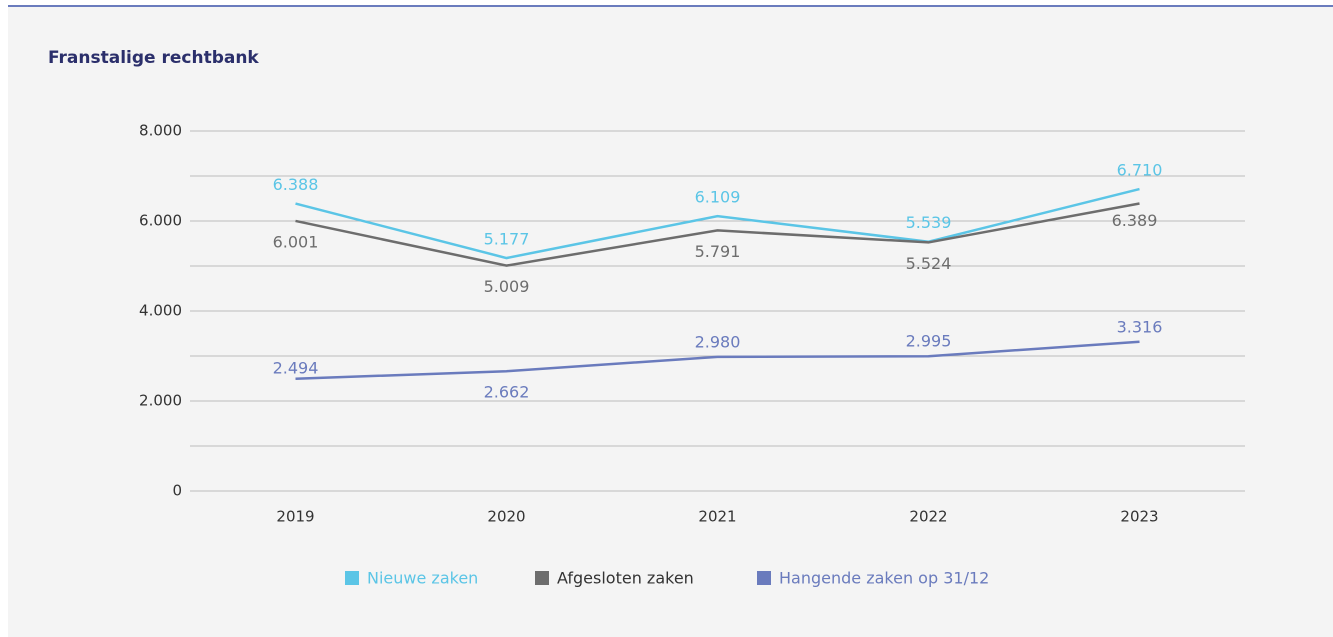  I want to click on value-label: 2.980, so click(718, 341).